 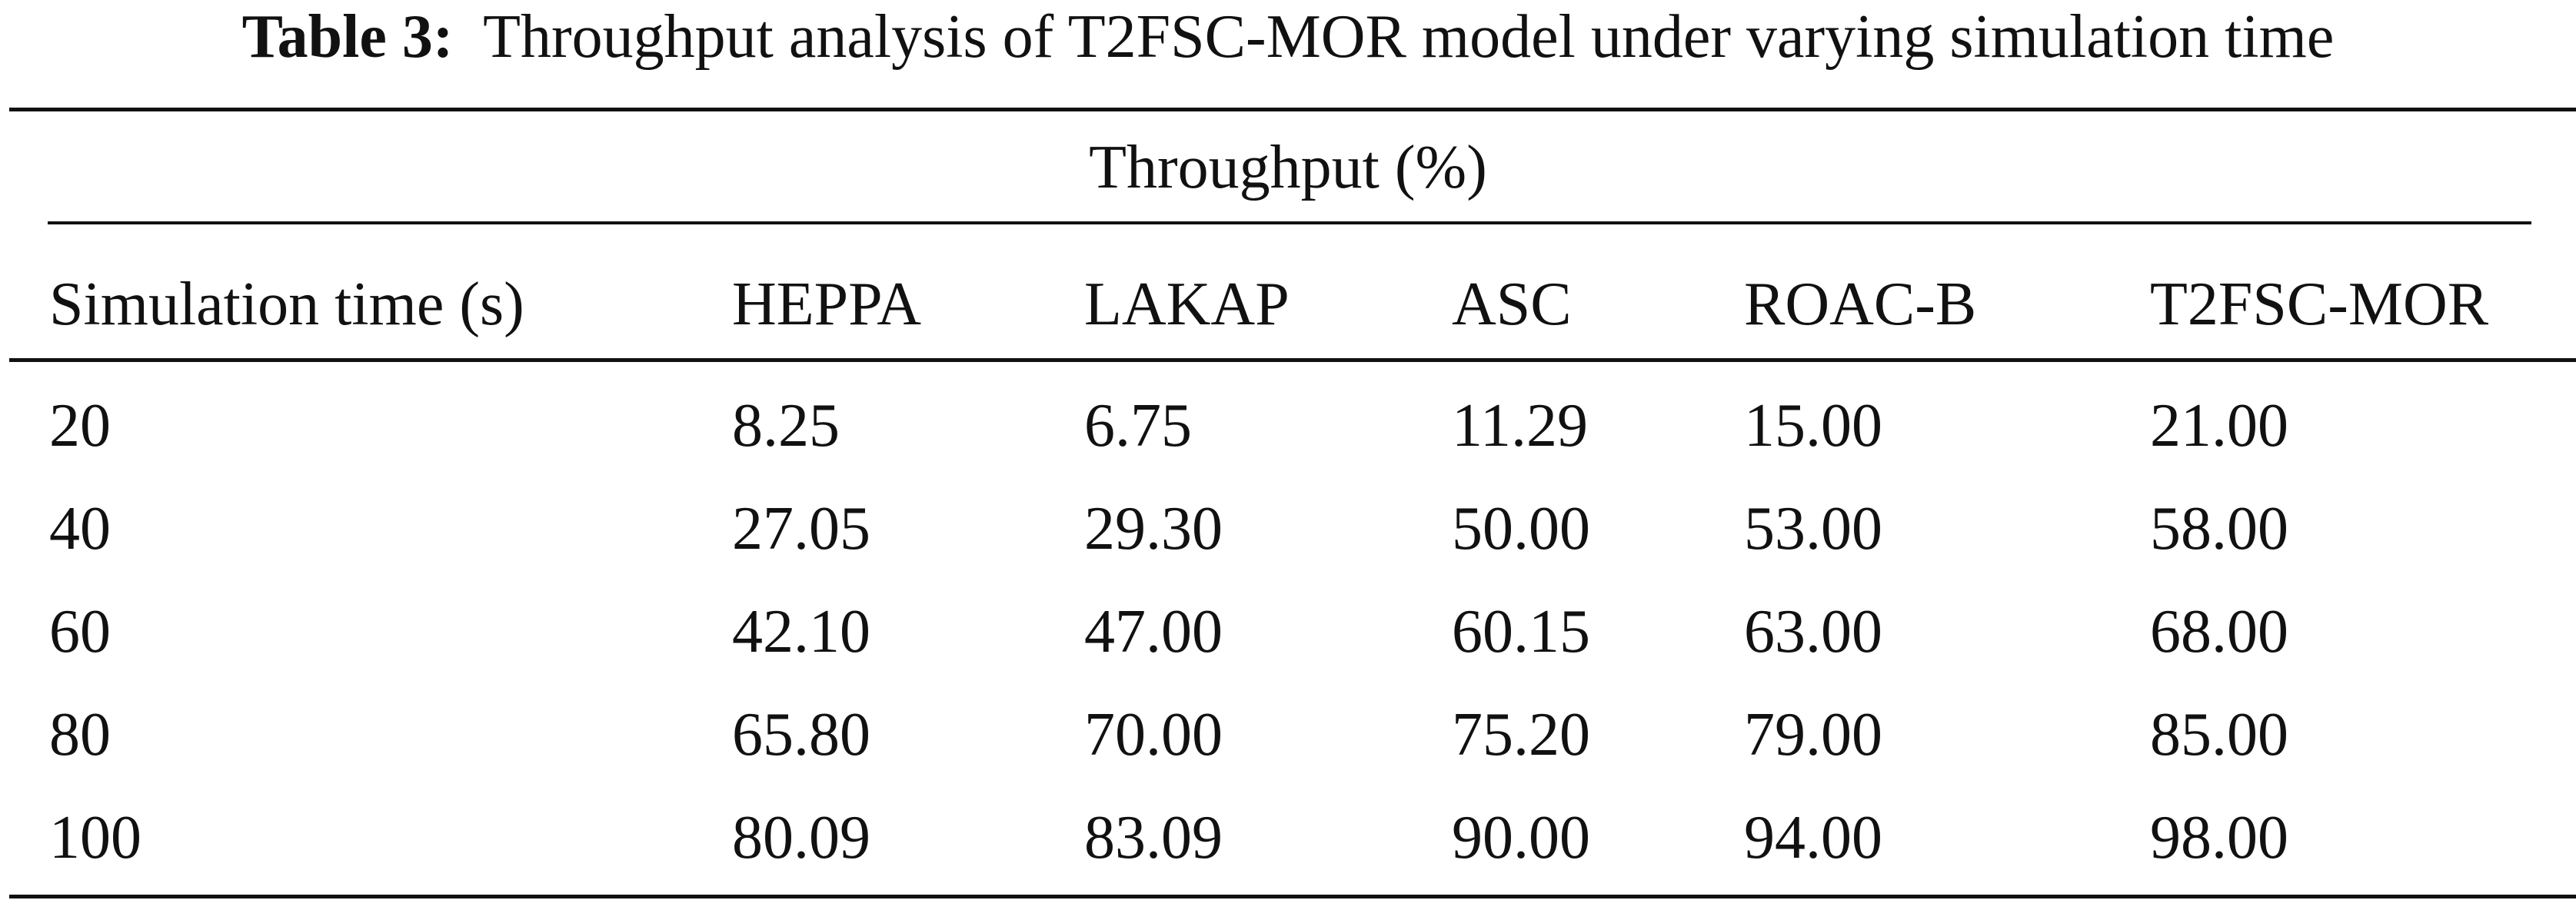 What do you see at coordinates (801, 838) in the screenshot?
I see `table-cell: 80.09` at bounding box center [801, 838].